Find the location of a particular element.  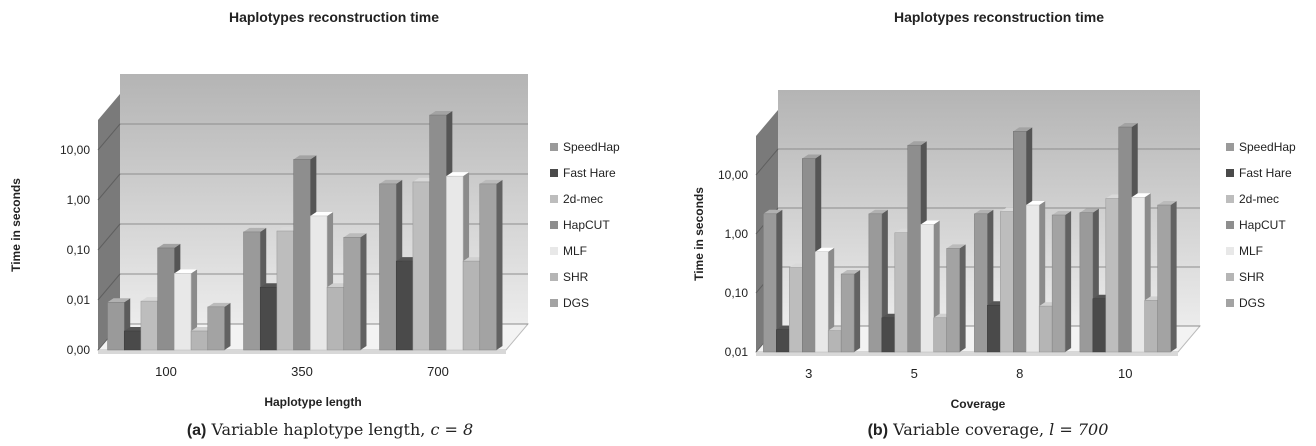

caption-b-label: (b) is located at coordinates (878, 430).